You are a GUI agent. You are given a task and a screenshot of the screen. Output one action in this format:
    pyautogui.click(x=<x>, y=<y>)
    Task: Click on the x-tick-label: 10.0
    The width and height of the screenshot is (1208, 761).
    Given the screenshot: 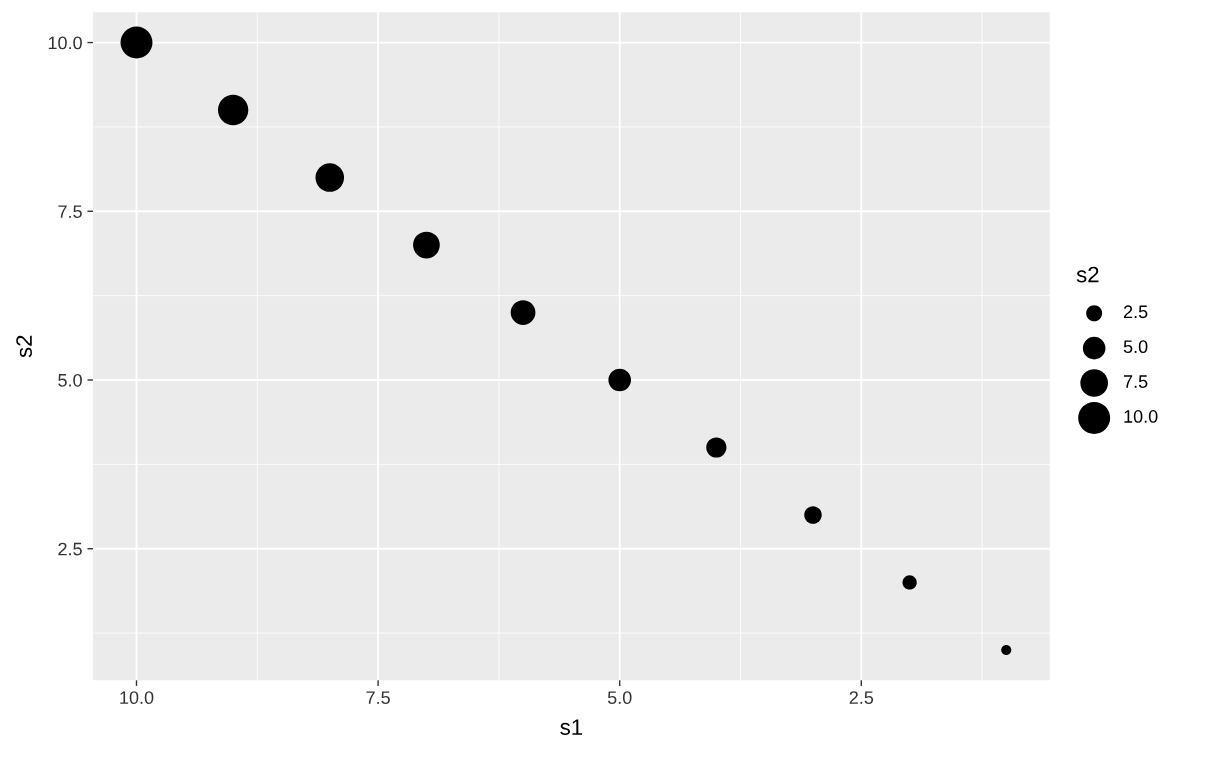 What is the action you would take?
    pyautogui.click(x=137, y=698)
    